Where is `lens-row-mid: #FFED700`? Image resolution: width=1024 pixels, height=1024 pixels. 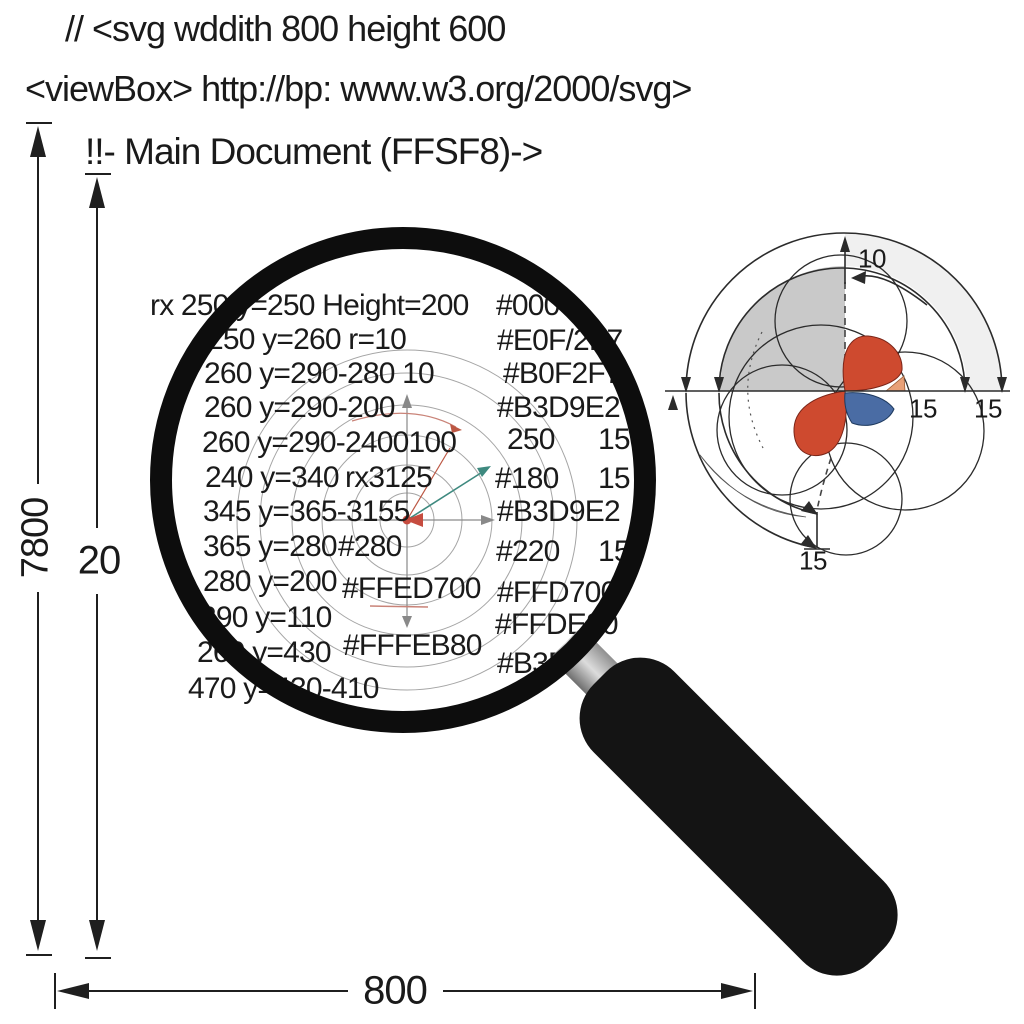 lens-row-mid: #FFED700 is located at coordinates (411, 588).